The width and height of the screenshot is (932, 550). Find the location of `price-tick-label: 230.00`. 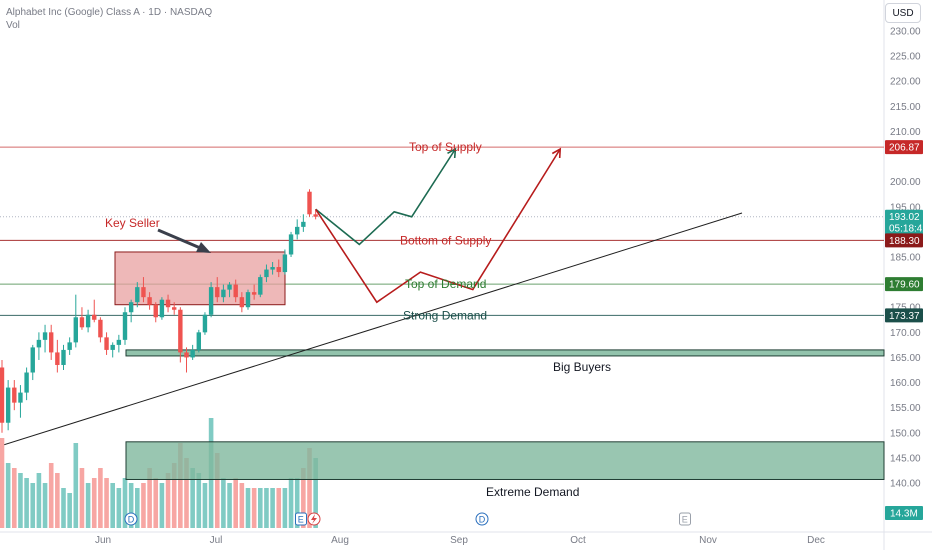

price-tick-label: 230.00 is located at coordinates (905, 32).